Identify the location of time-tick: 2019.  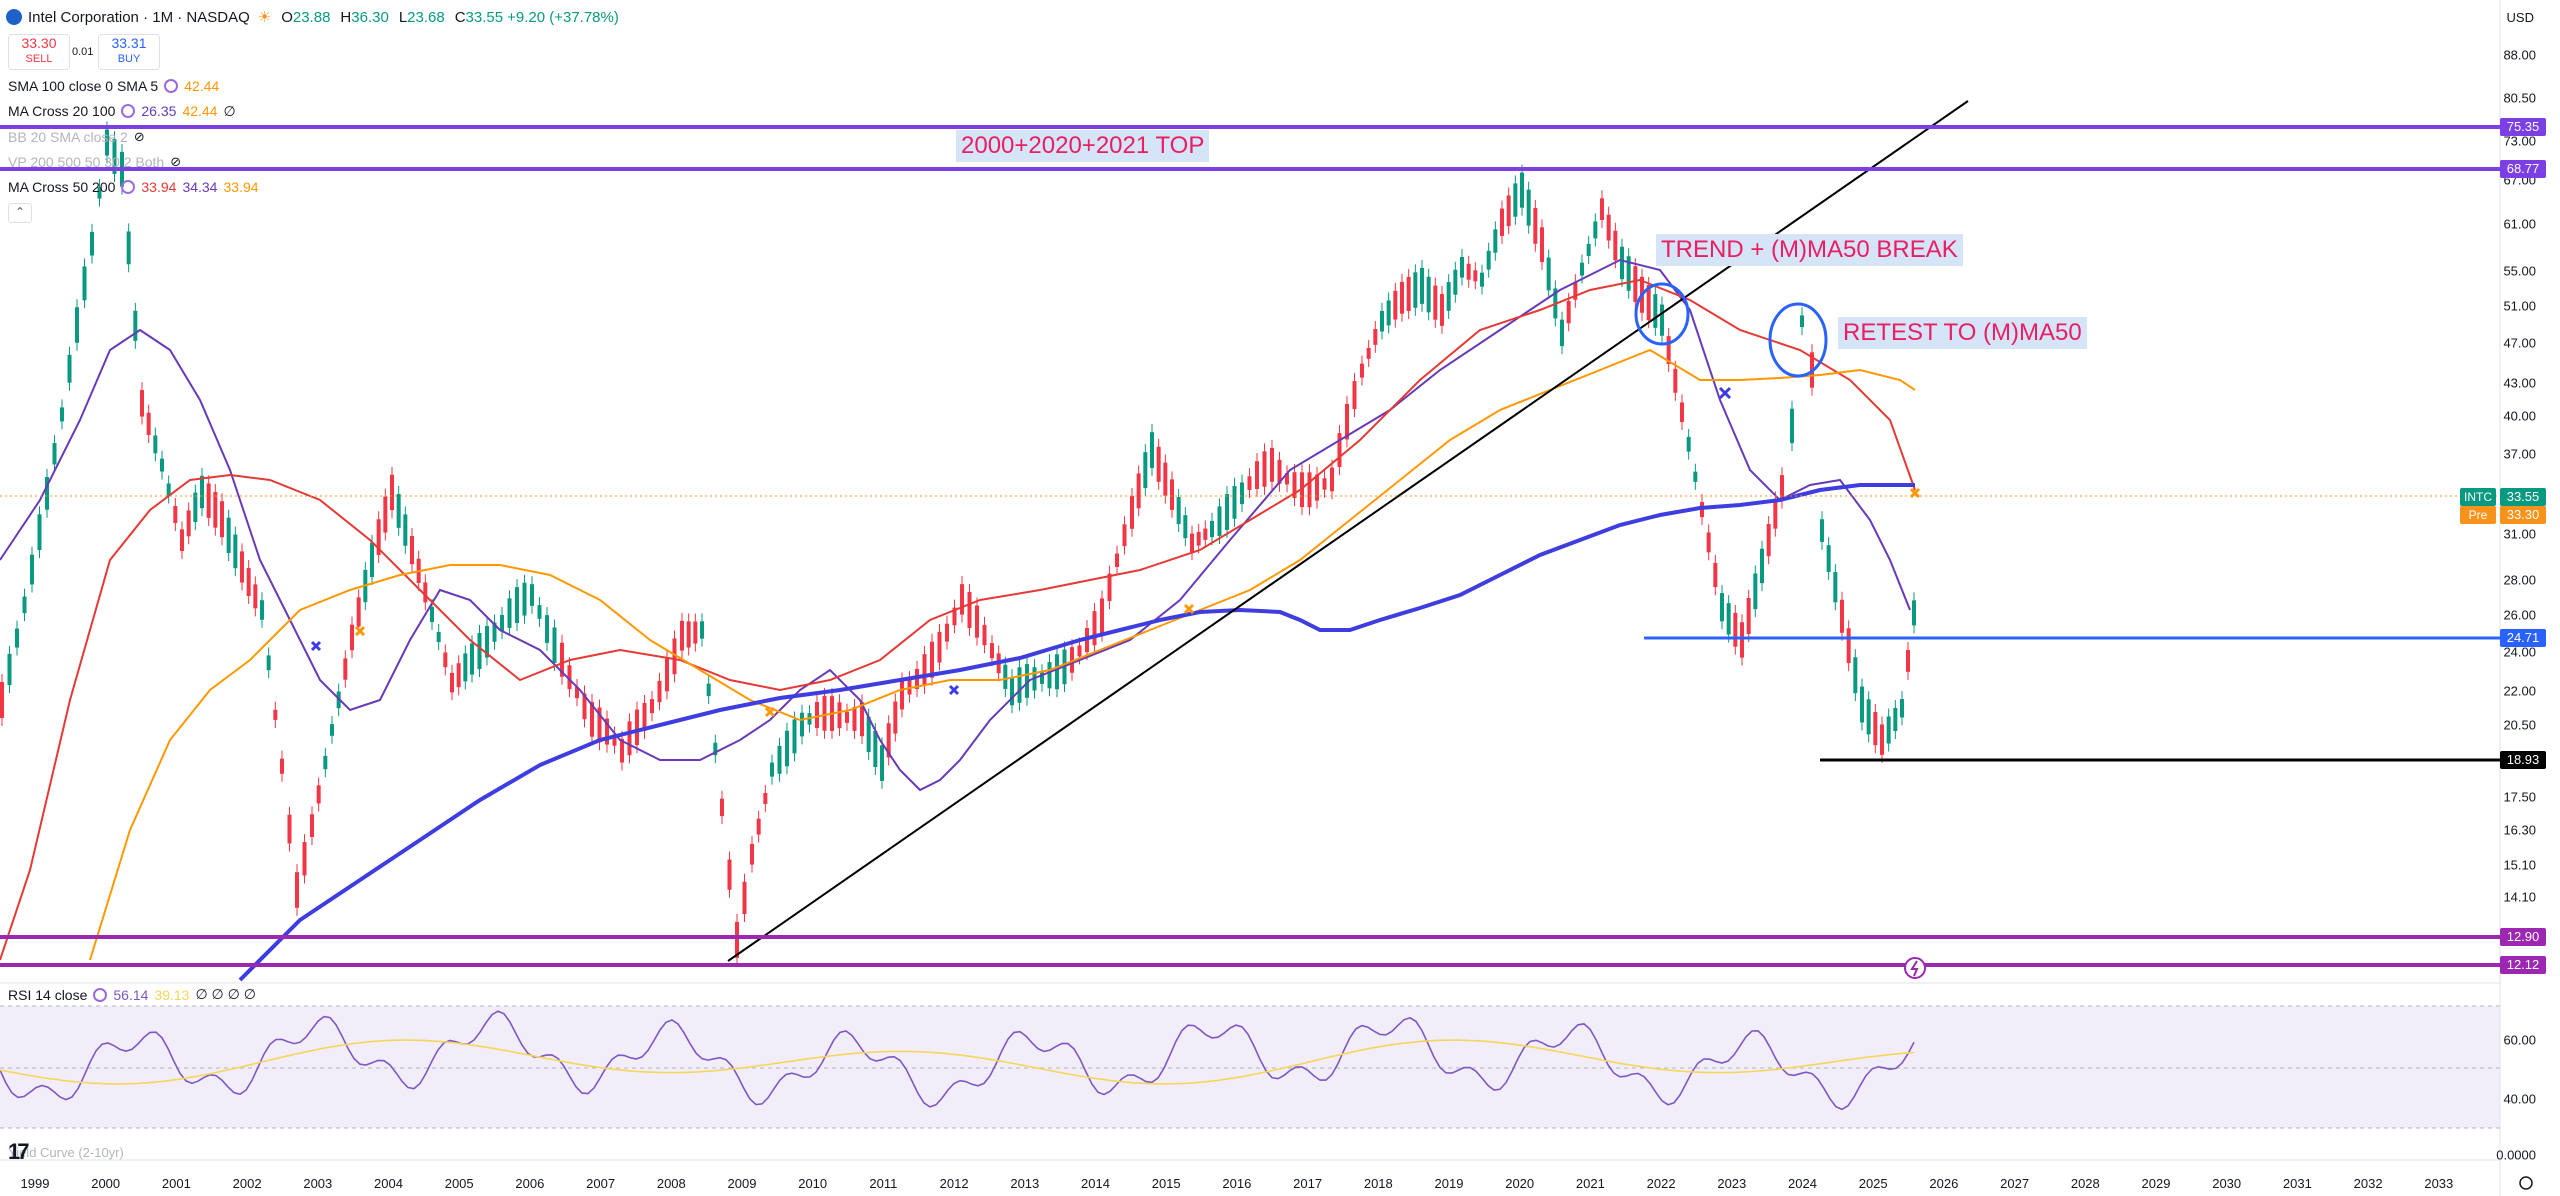
(1449, 1183).